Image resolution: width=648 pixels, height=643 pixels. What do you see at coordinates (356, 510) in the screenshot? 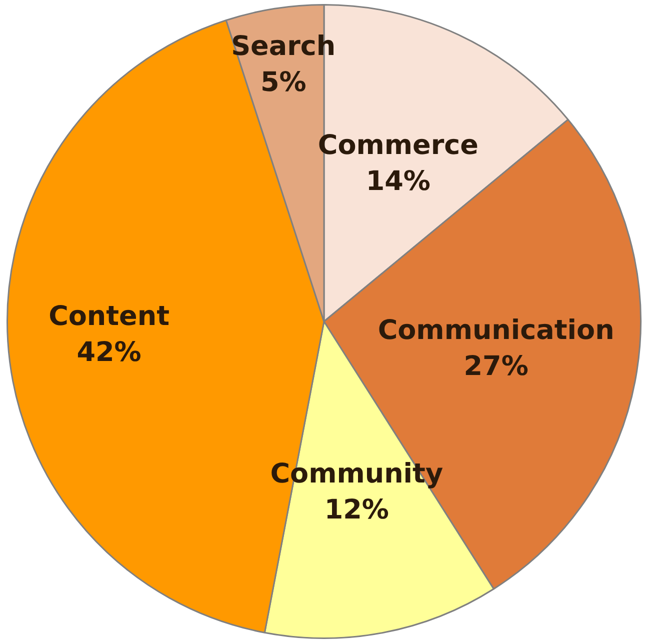
I see `data-label: 12%` at bounding box center [356, 510].